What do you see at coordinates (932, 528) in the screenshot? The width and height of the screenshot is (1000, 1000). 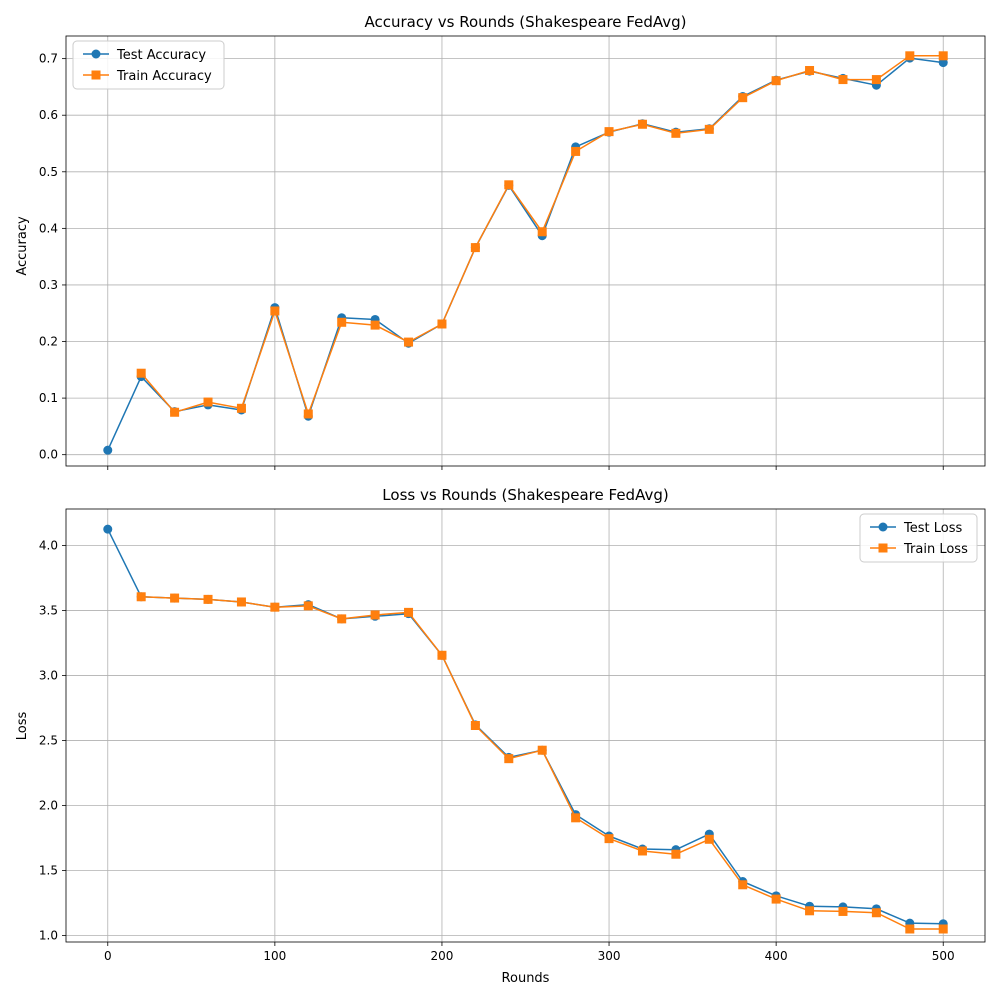 I see `legend-test-loss-label: Test Loss` at bounding box center [932, 528].